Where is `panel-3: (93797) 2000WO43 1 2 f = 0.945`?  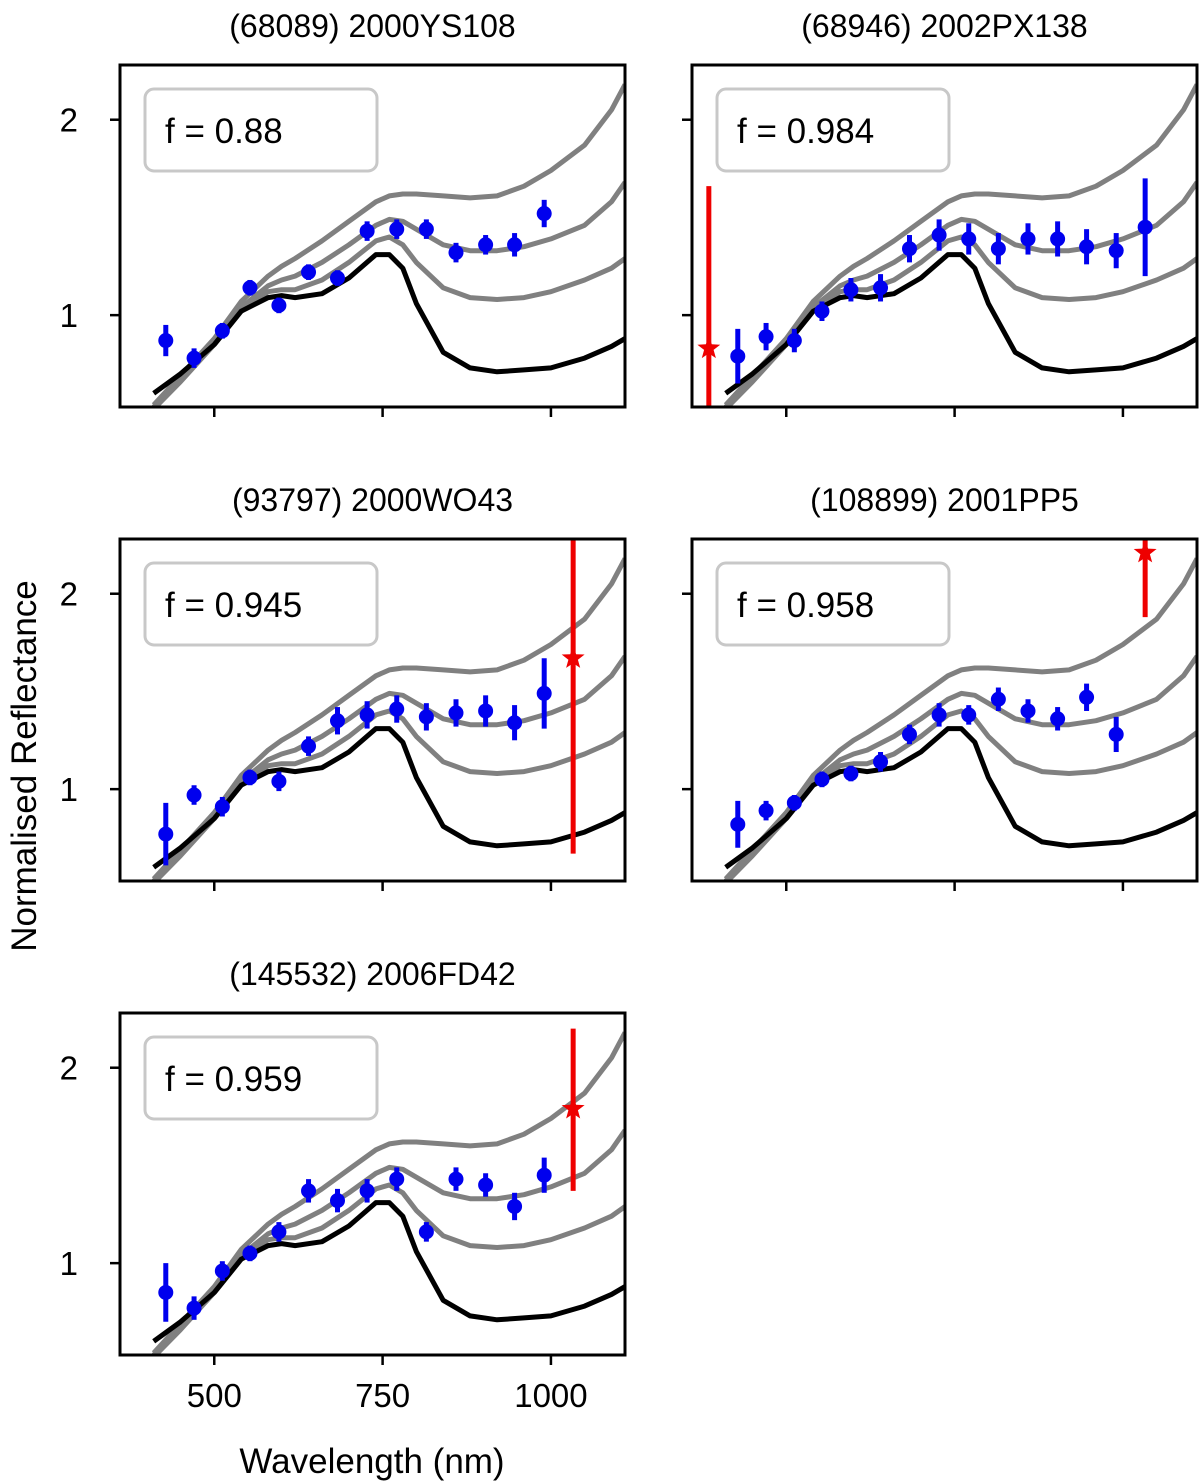 panel-3: (93797) 2000WO43 1 2 f = 0.945 is located at coordinates (343, 686).